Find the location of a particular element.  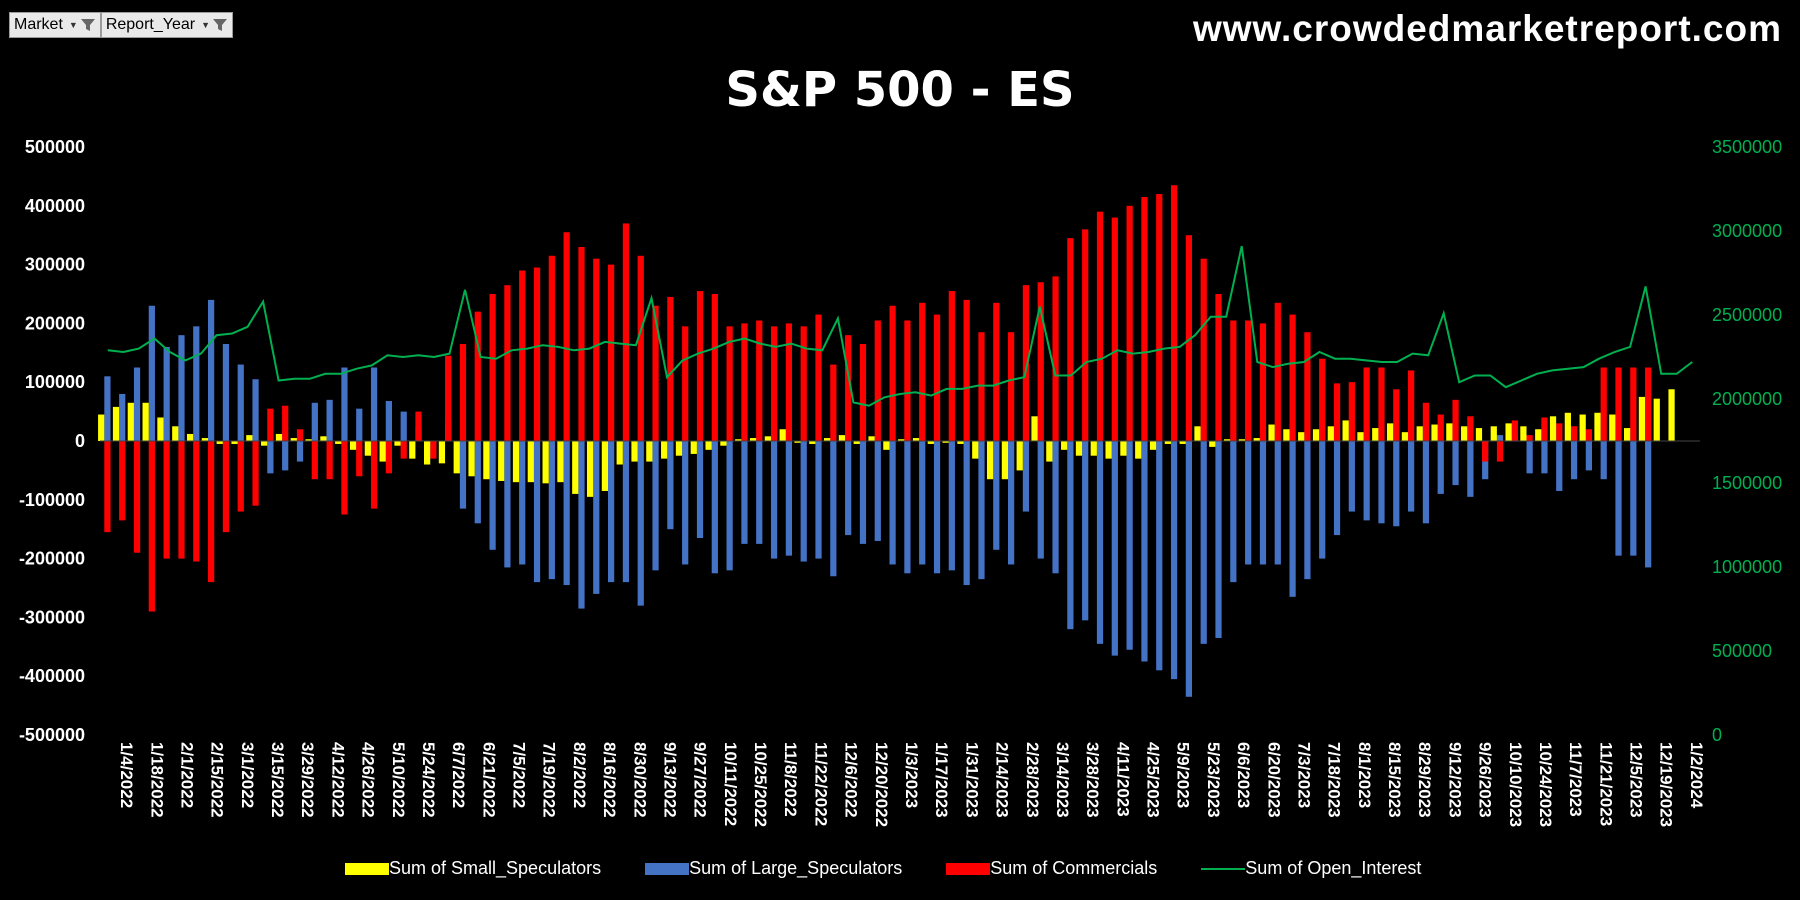

filter-market-button: Market ▼ is located at coordinates (55, 25).